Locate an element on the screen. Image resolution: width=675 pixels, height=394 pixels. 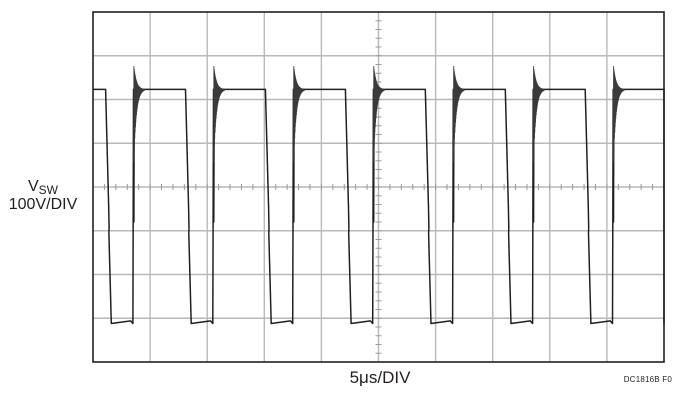
y-axis-label: VSW 100V/DIV is located at coordinates (43, 196).